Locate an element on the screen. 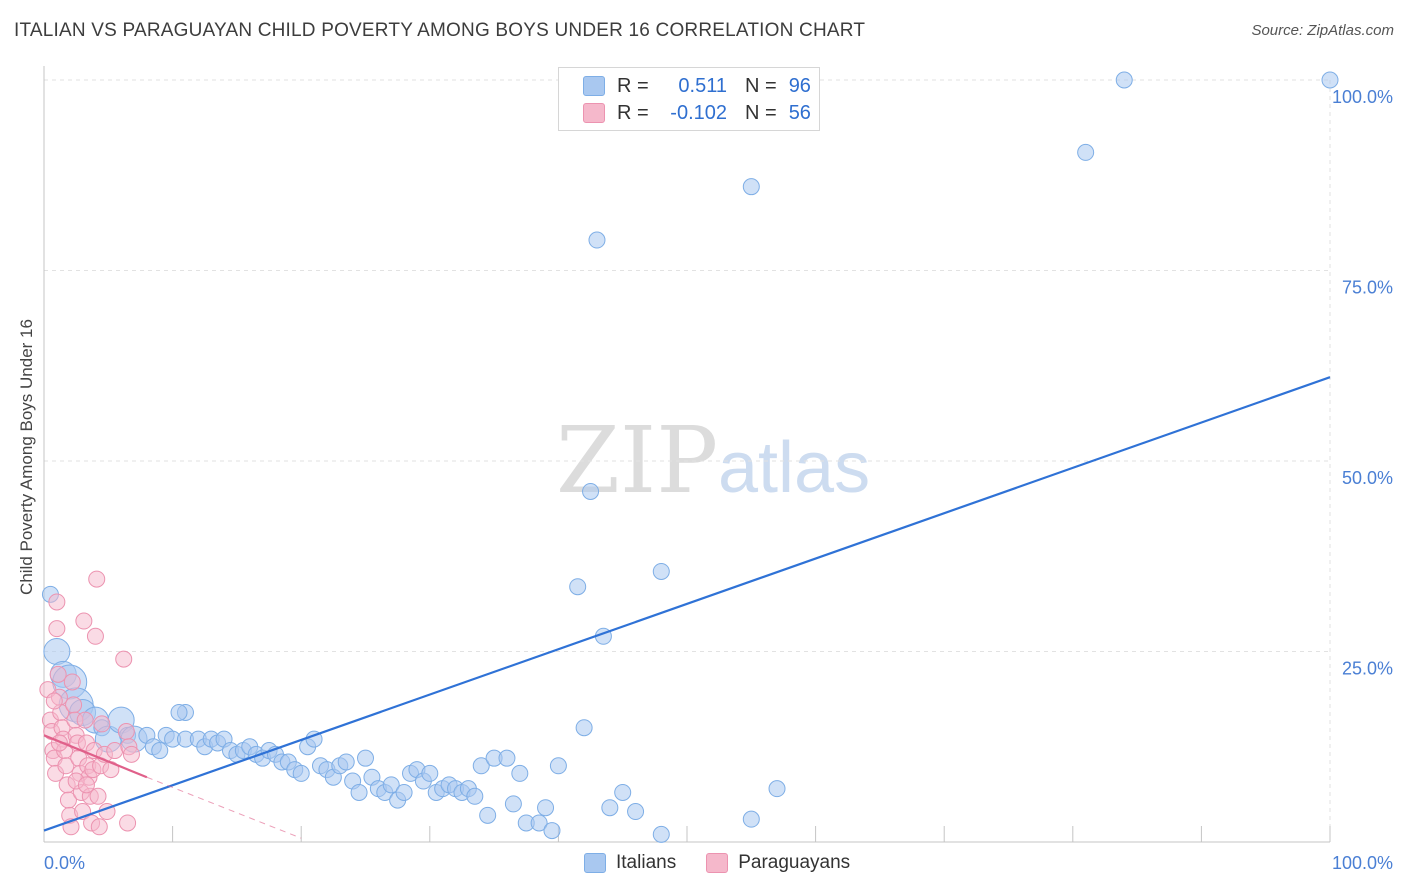 The height and width of the screenshot is (892, 1406). y-tick-label: 25.0% is located at coordinates (1367, 669).